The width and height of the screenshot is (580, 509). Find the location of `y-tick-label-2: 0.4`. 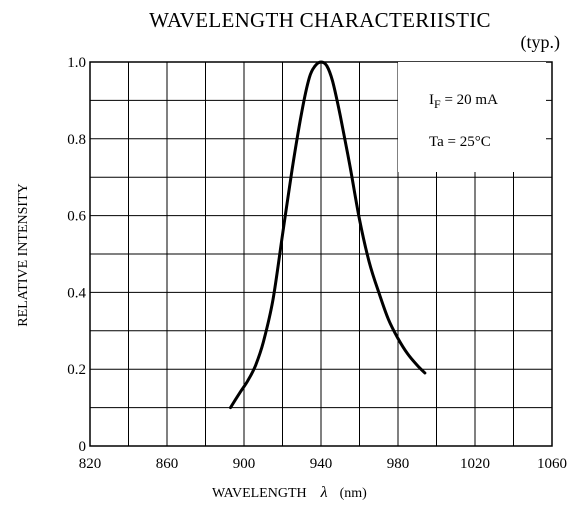

y-tick-label-2: 0.4 is located at coordinates (76, 293).